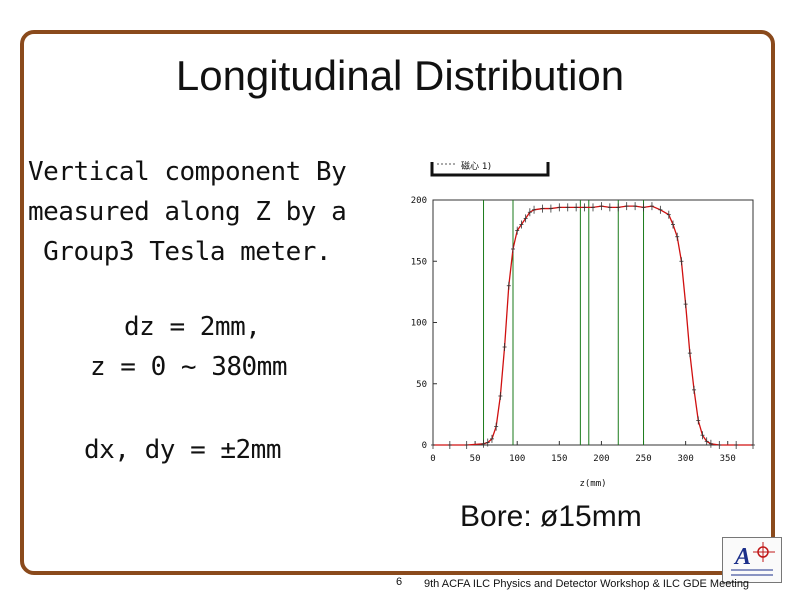 The height and width of the screenshot is (600, 800). Describe the element at coordinates (419, 201) in the screenshot. I see `y-tick-label: 200` at that location.